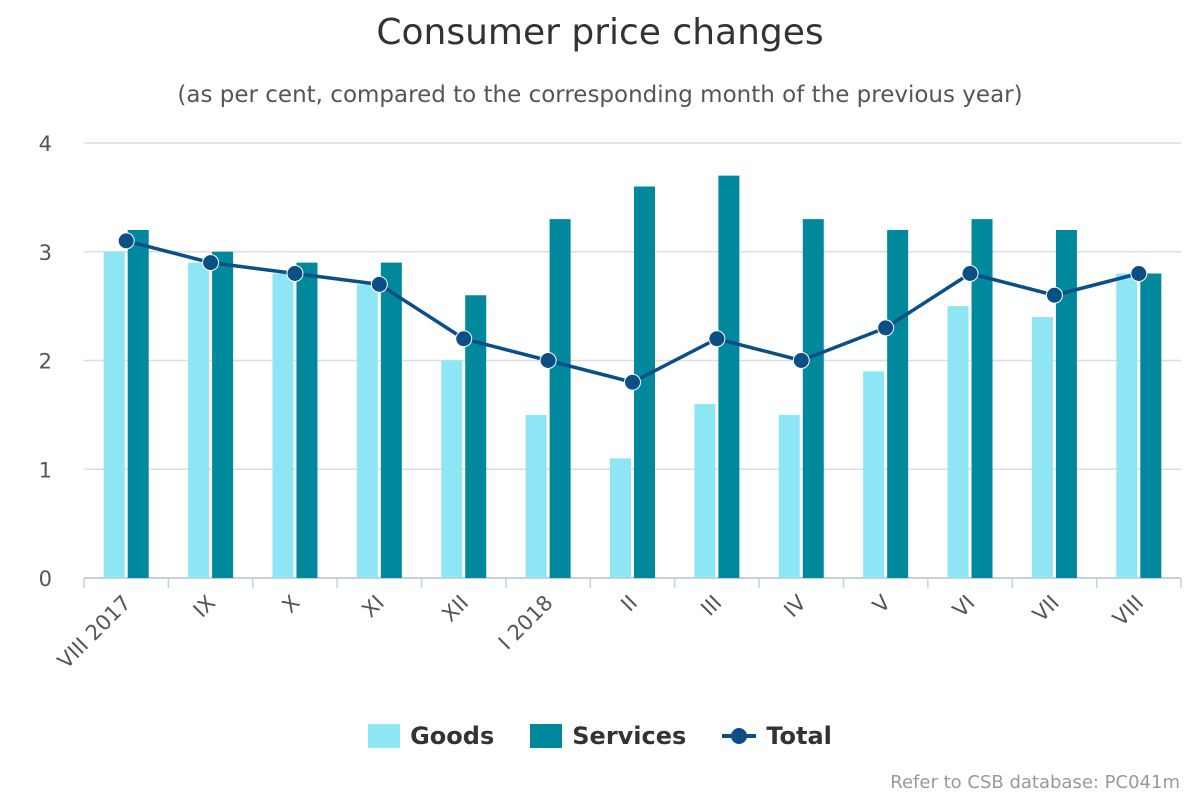  Describe the element at coordinates (882, 604) in the screenshot. I see `x-tick-label-9: V` at that location.